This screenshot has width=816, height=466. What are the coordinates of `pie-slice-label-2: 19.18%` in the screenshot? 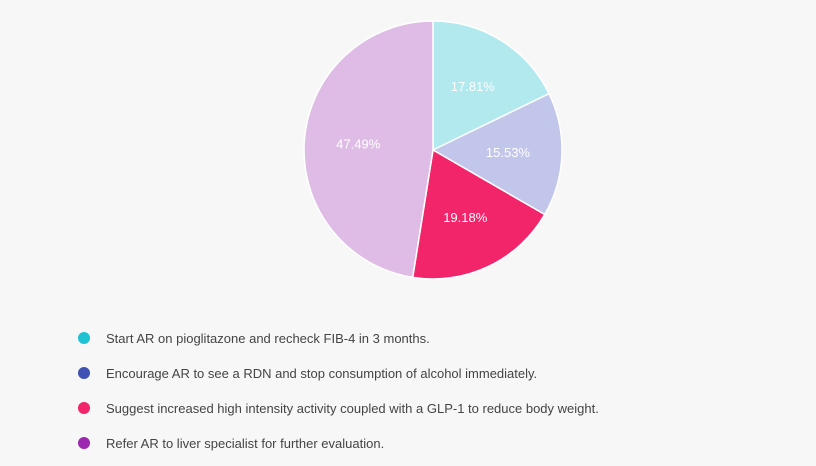 It's located at (465, 217).